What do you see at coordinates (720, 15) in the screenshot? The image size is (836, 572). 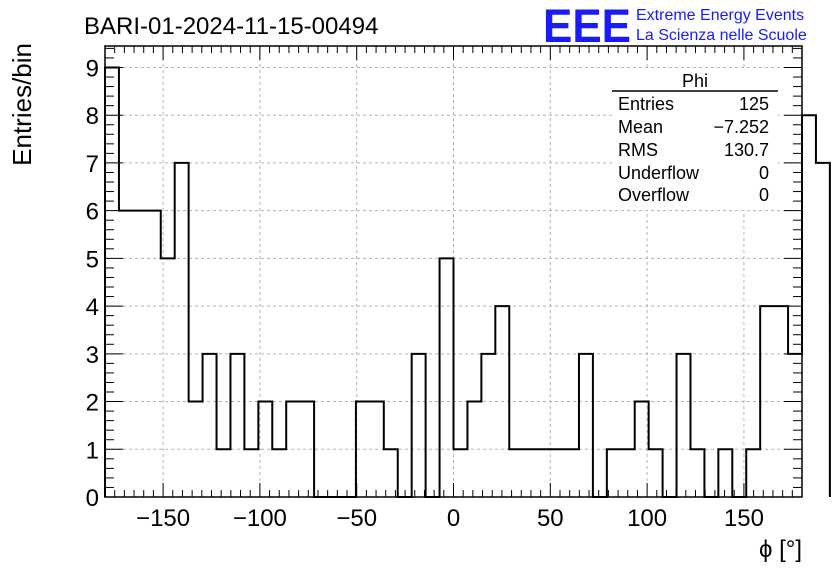 I see `logo-line-1: Extreme Energy Events` at bounding box center [720, 15].